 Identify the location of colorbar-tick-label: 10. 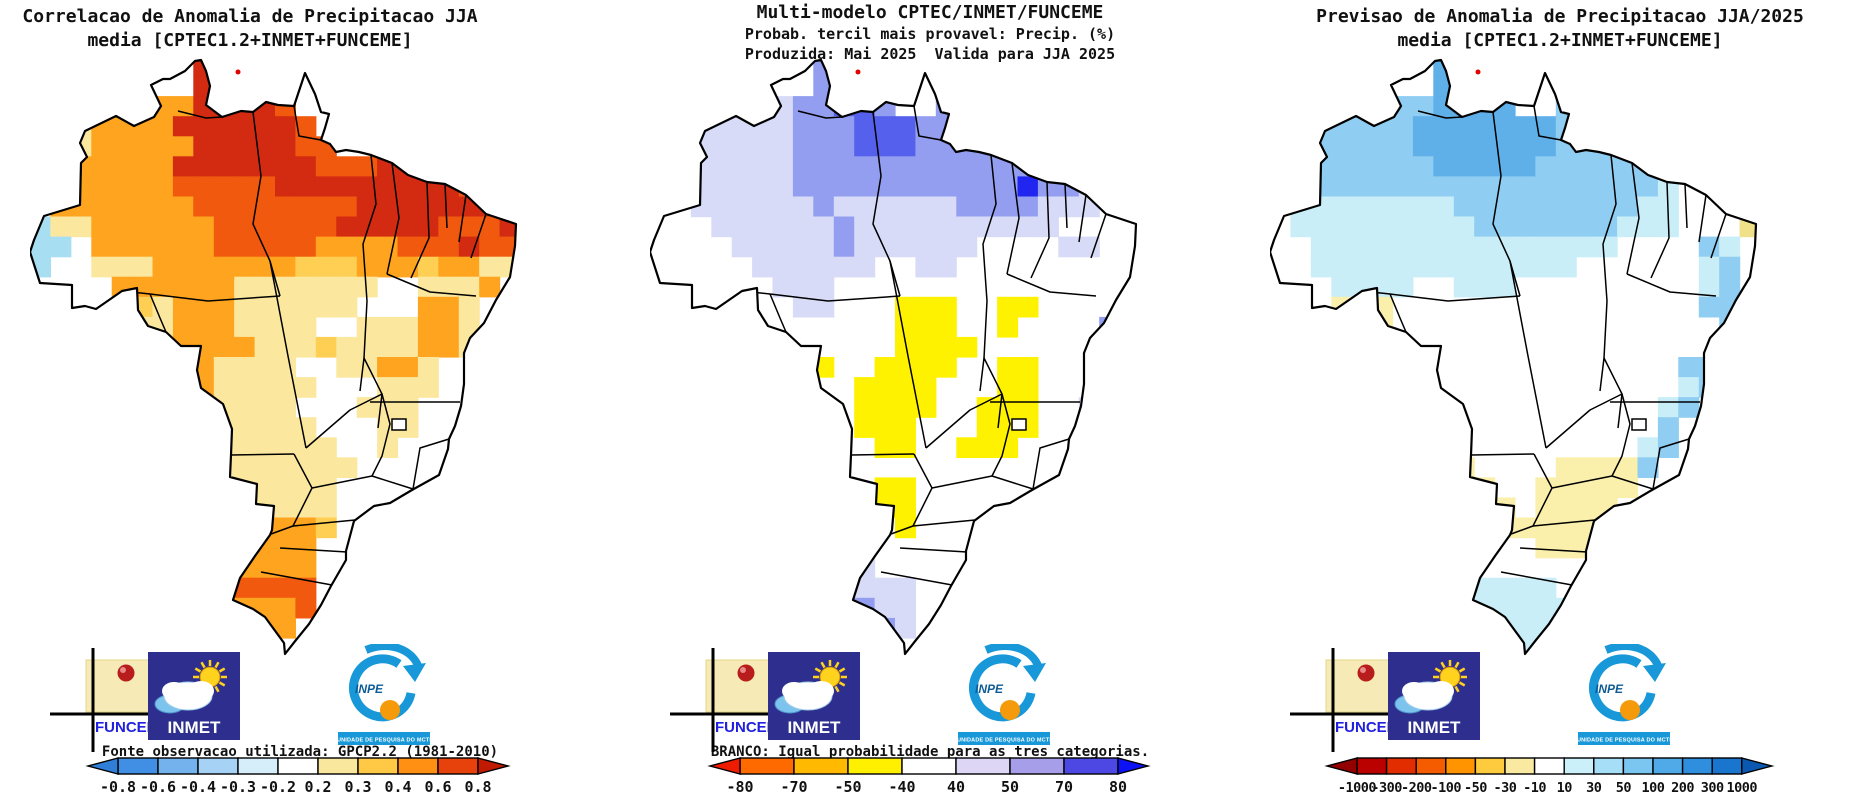
(1565, 788).